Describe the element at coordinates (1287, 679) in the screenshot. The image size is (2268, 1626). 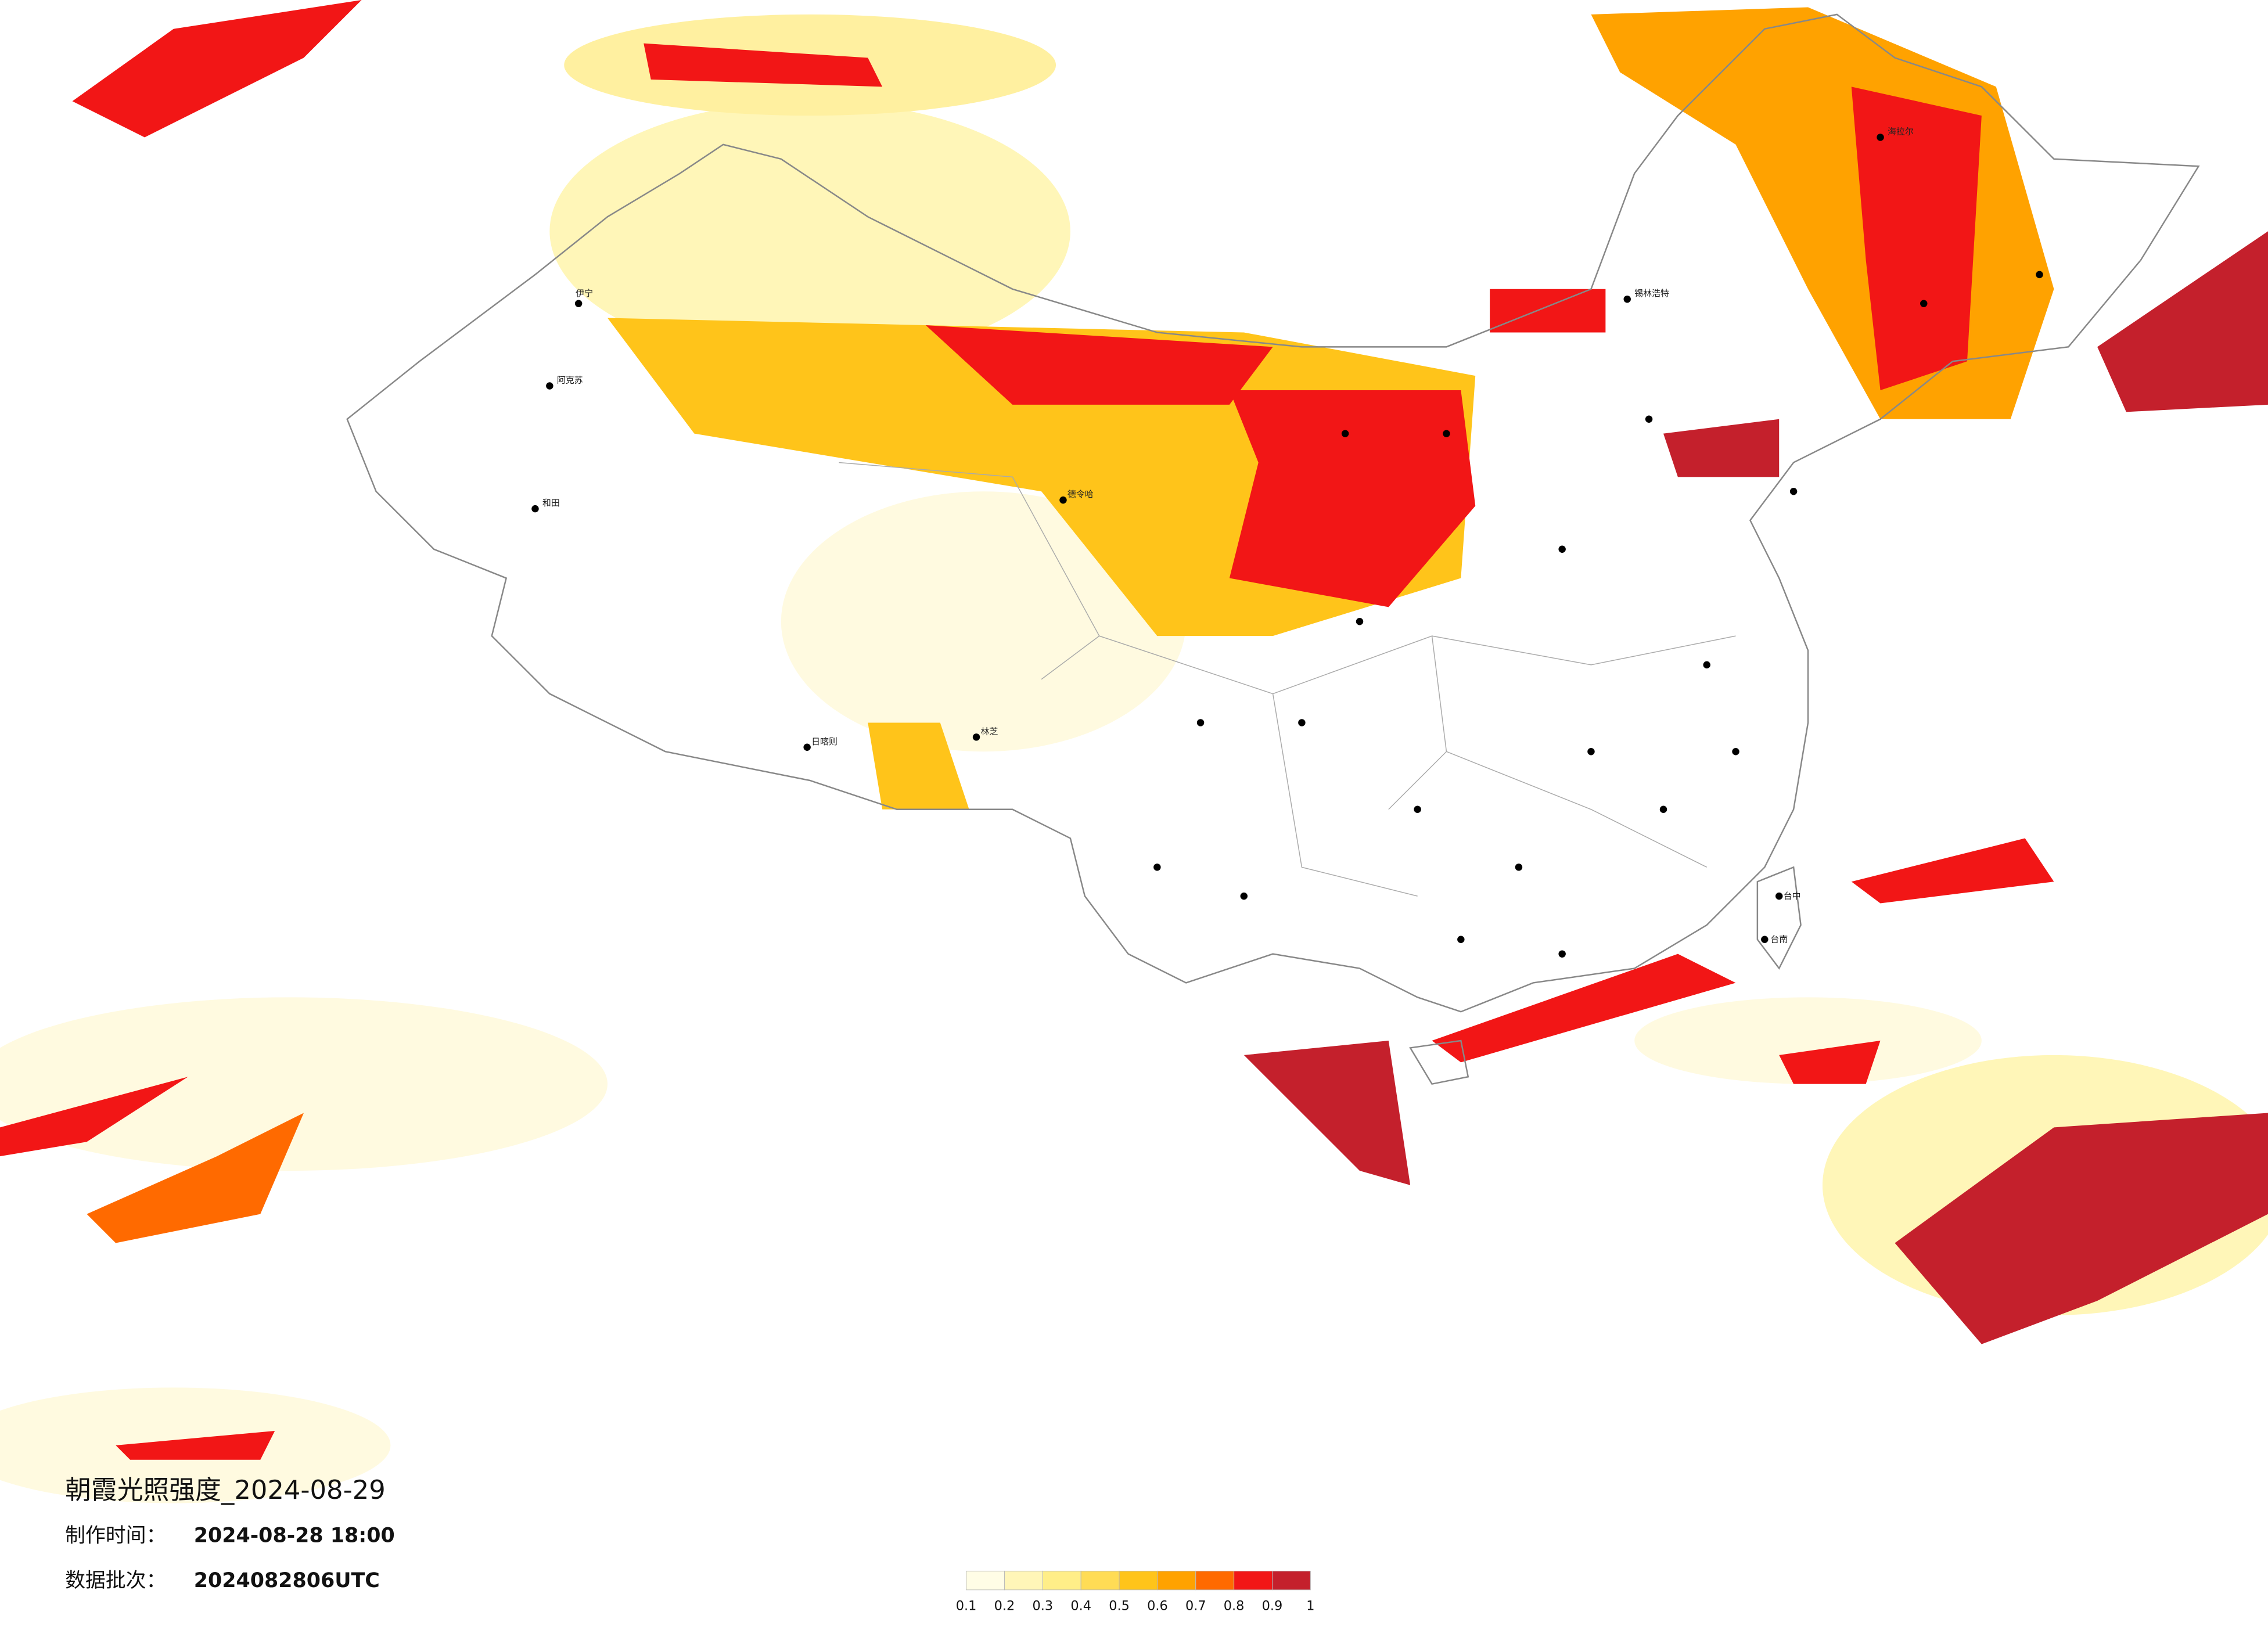
I see `province-border` at that location.